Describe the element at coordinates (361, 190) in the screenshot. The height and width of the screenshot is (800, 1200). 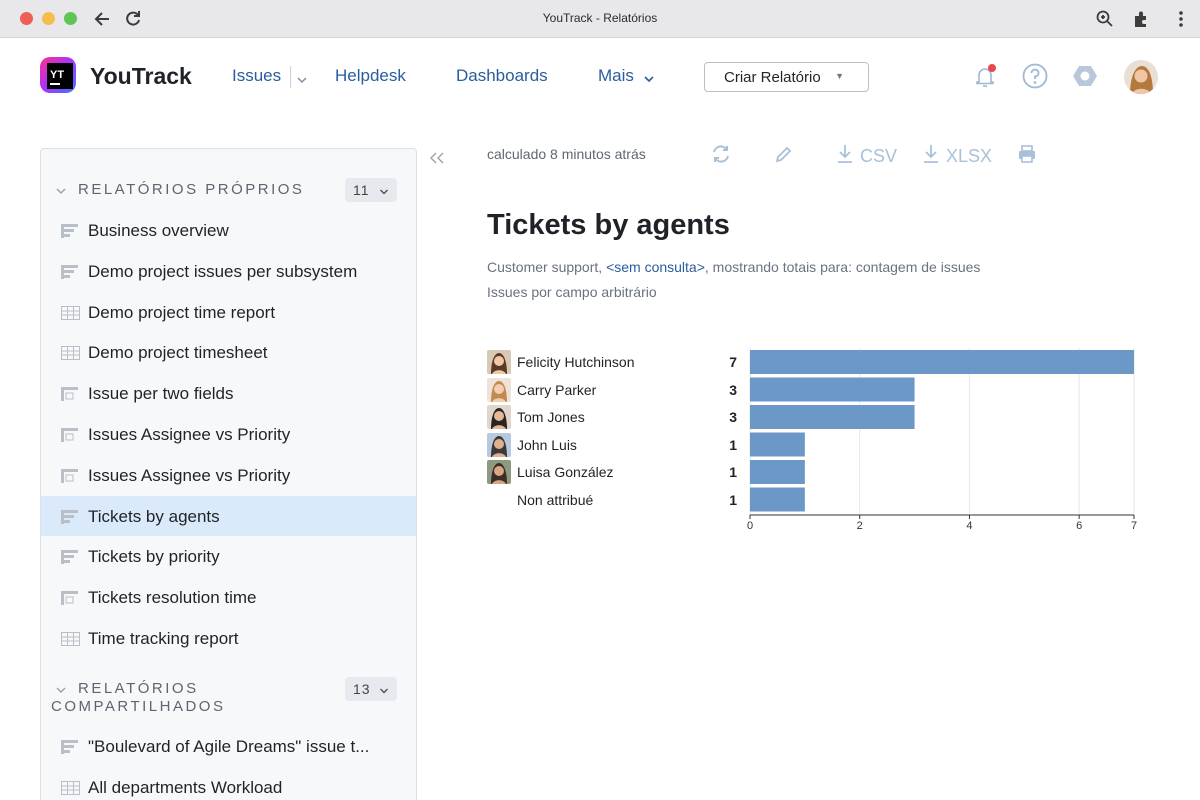
I see `own-reports-count: 11` at that location.